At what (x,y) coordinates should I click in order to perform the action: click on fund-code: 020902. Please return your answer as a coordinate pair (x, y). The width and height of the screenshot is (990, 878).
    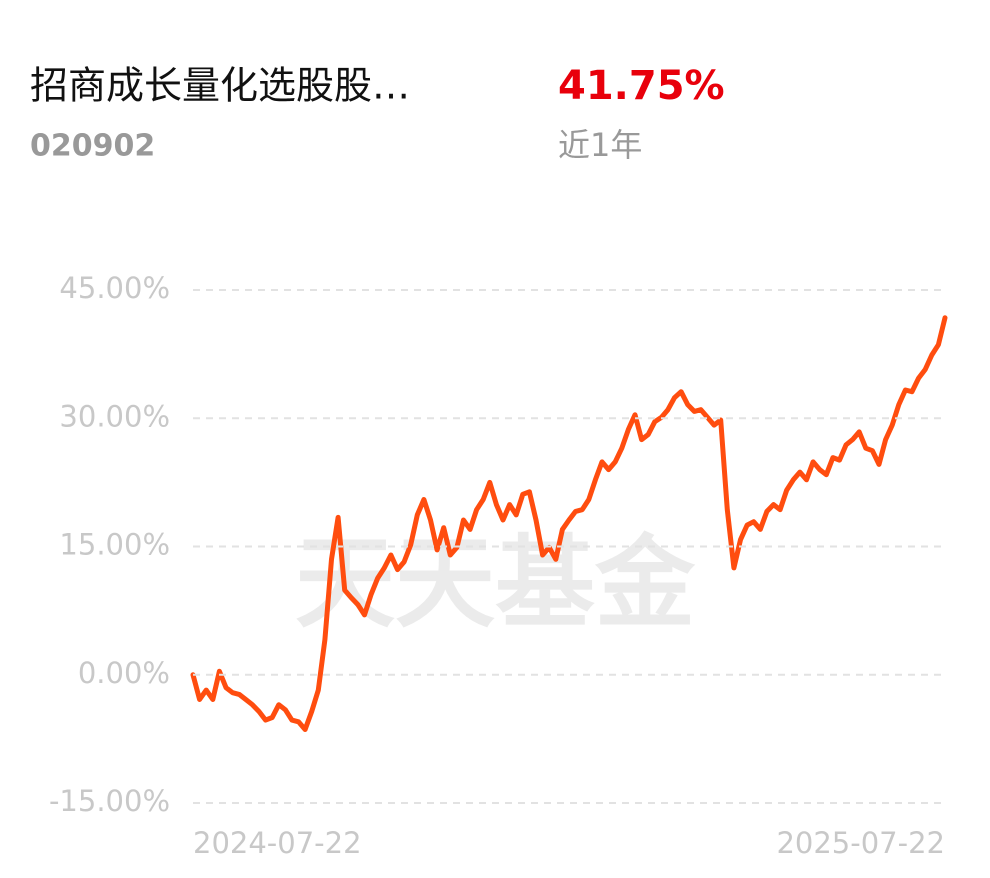
    Looking at the image, I should click on (92, 146).